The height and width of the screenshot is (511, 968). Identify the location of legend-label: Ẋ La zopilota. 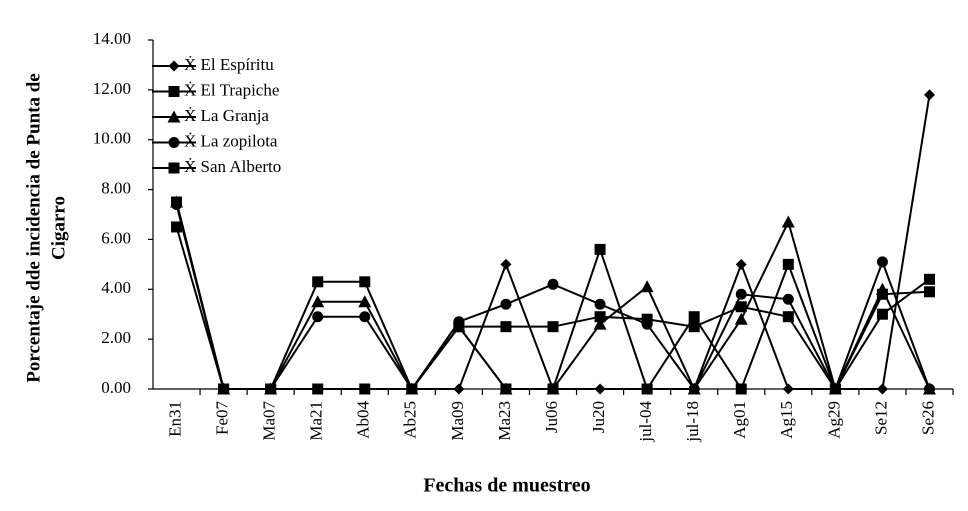
(231, 140).